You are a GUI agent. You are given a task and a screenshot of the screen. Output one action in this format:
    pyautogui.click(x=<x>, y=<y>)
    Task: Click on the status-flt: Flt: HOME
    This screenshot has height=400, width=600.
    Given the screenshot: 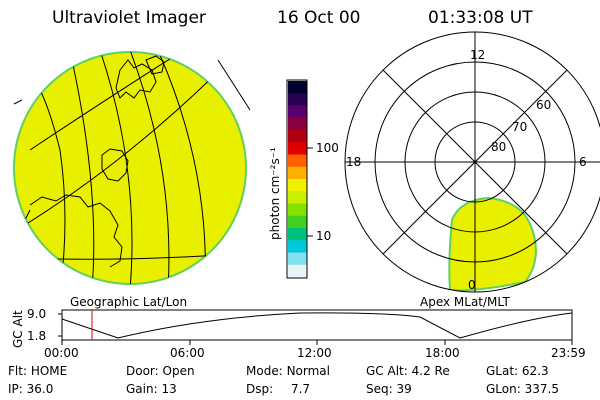 What is the action you would take?
    pyautogui.click(x=38, y=371)
    